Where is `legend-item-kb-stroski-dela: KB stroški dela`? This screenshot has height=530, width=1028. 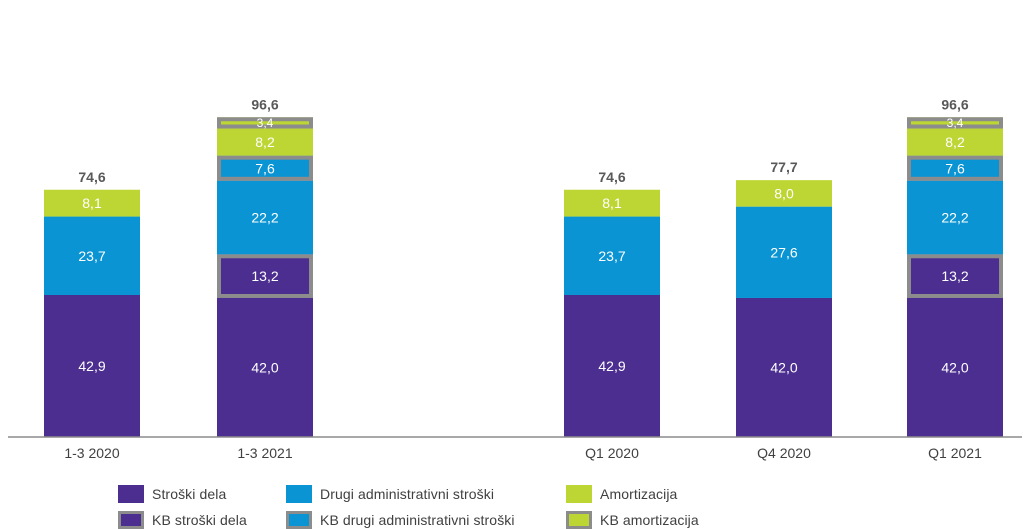
legend-item-kb-stroski-dela: KB stroški dela is located at coordinates (182, 520).